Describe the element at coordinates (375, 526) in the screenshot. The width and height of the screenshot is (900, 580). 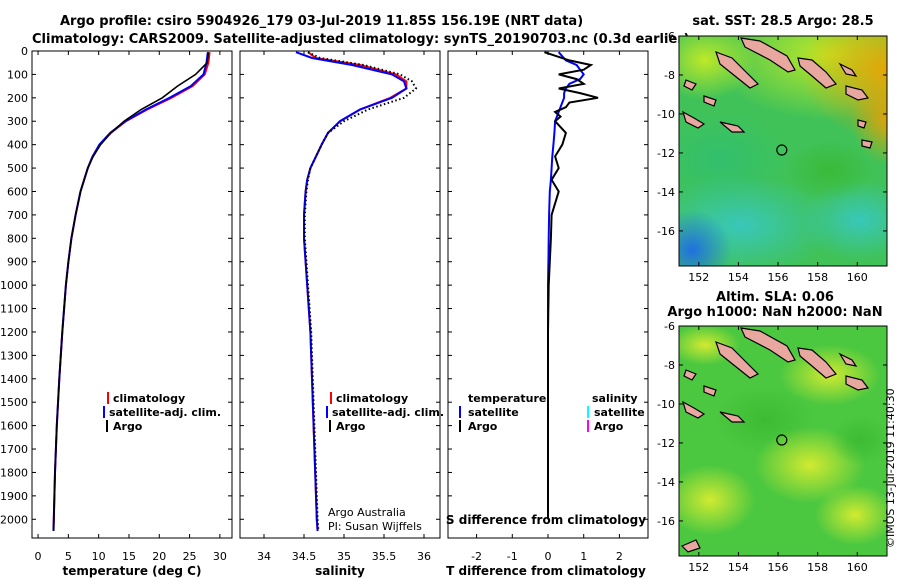
I see `credit-line-2: PI: Susan Wijffels` at that location.